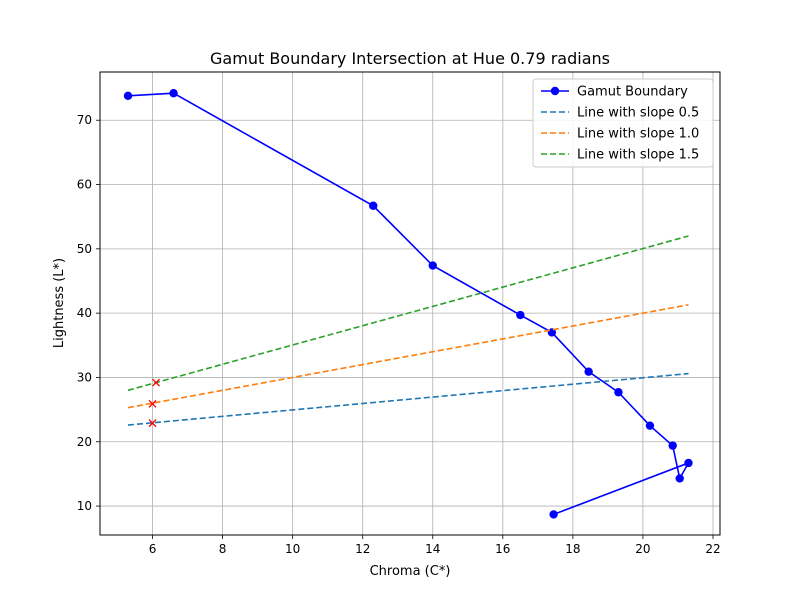  Describe the element at coordinates (638, 134) in the screenshot. I see `legend-label: Line with slope 1.0` at that location.